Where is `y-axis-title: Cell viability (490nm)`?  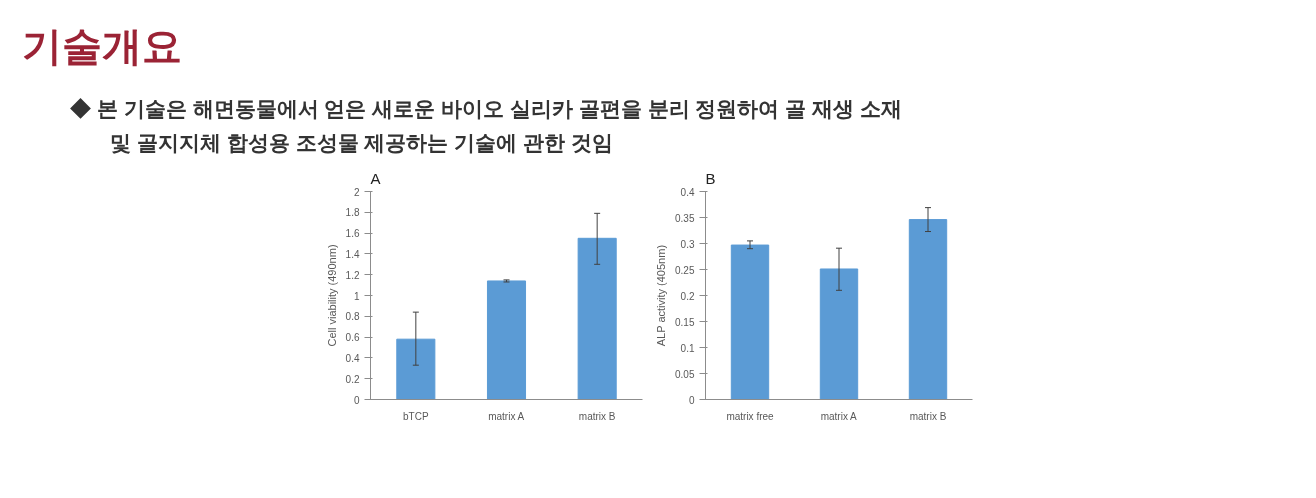 y-axis-title: Cell viability (490nm) is located at coordinates (331, 295).